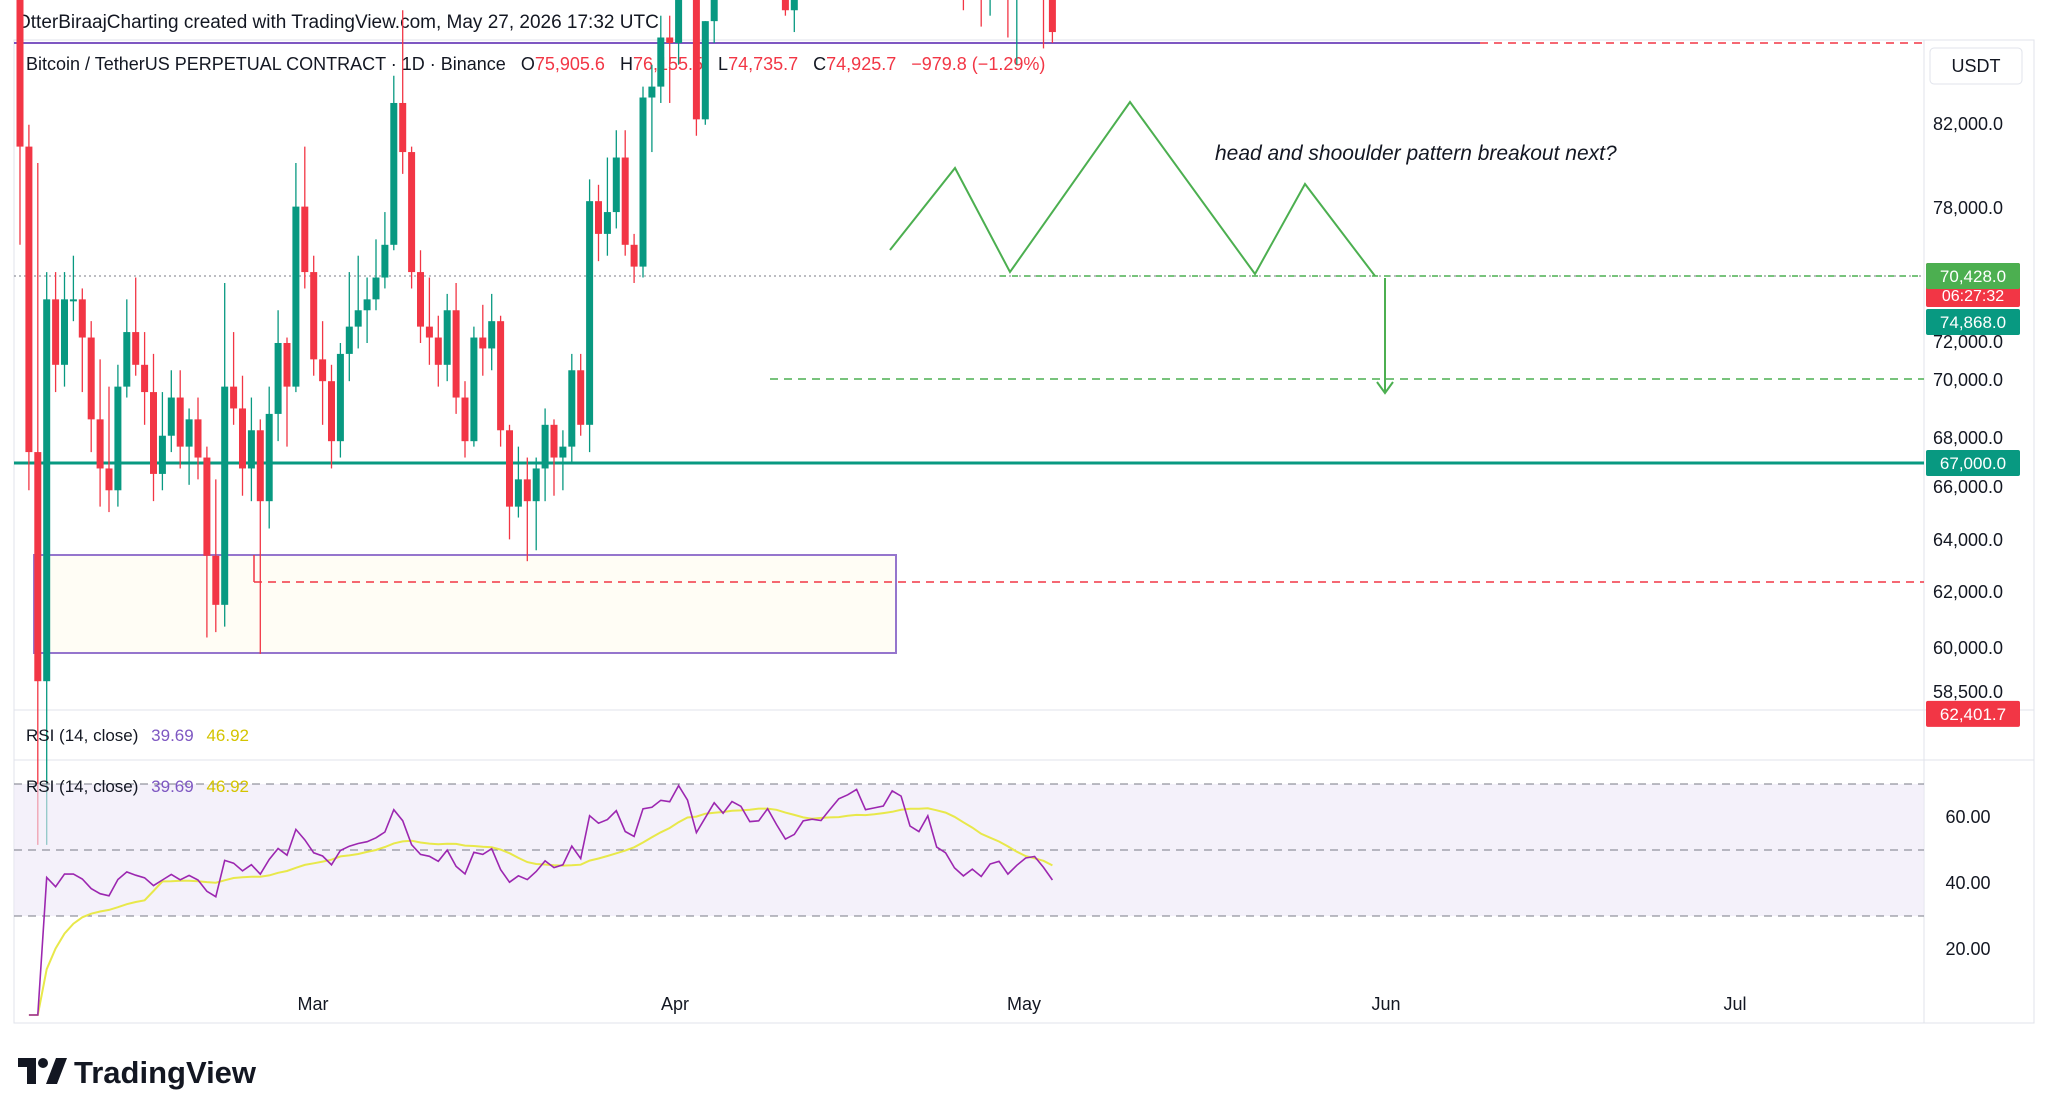  I want to click on change-value: −979.8 (−1.29%), so click(978, 64).